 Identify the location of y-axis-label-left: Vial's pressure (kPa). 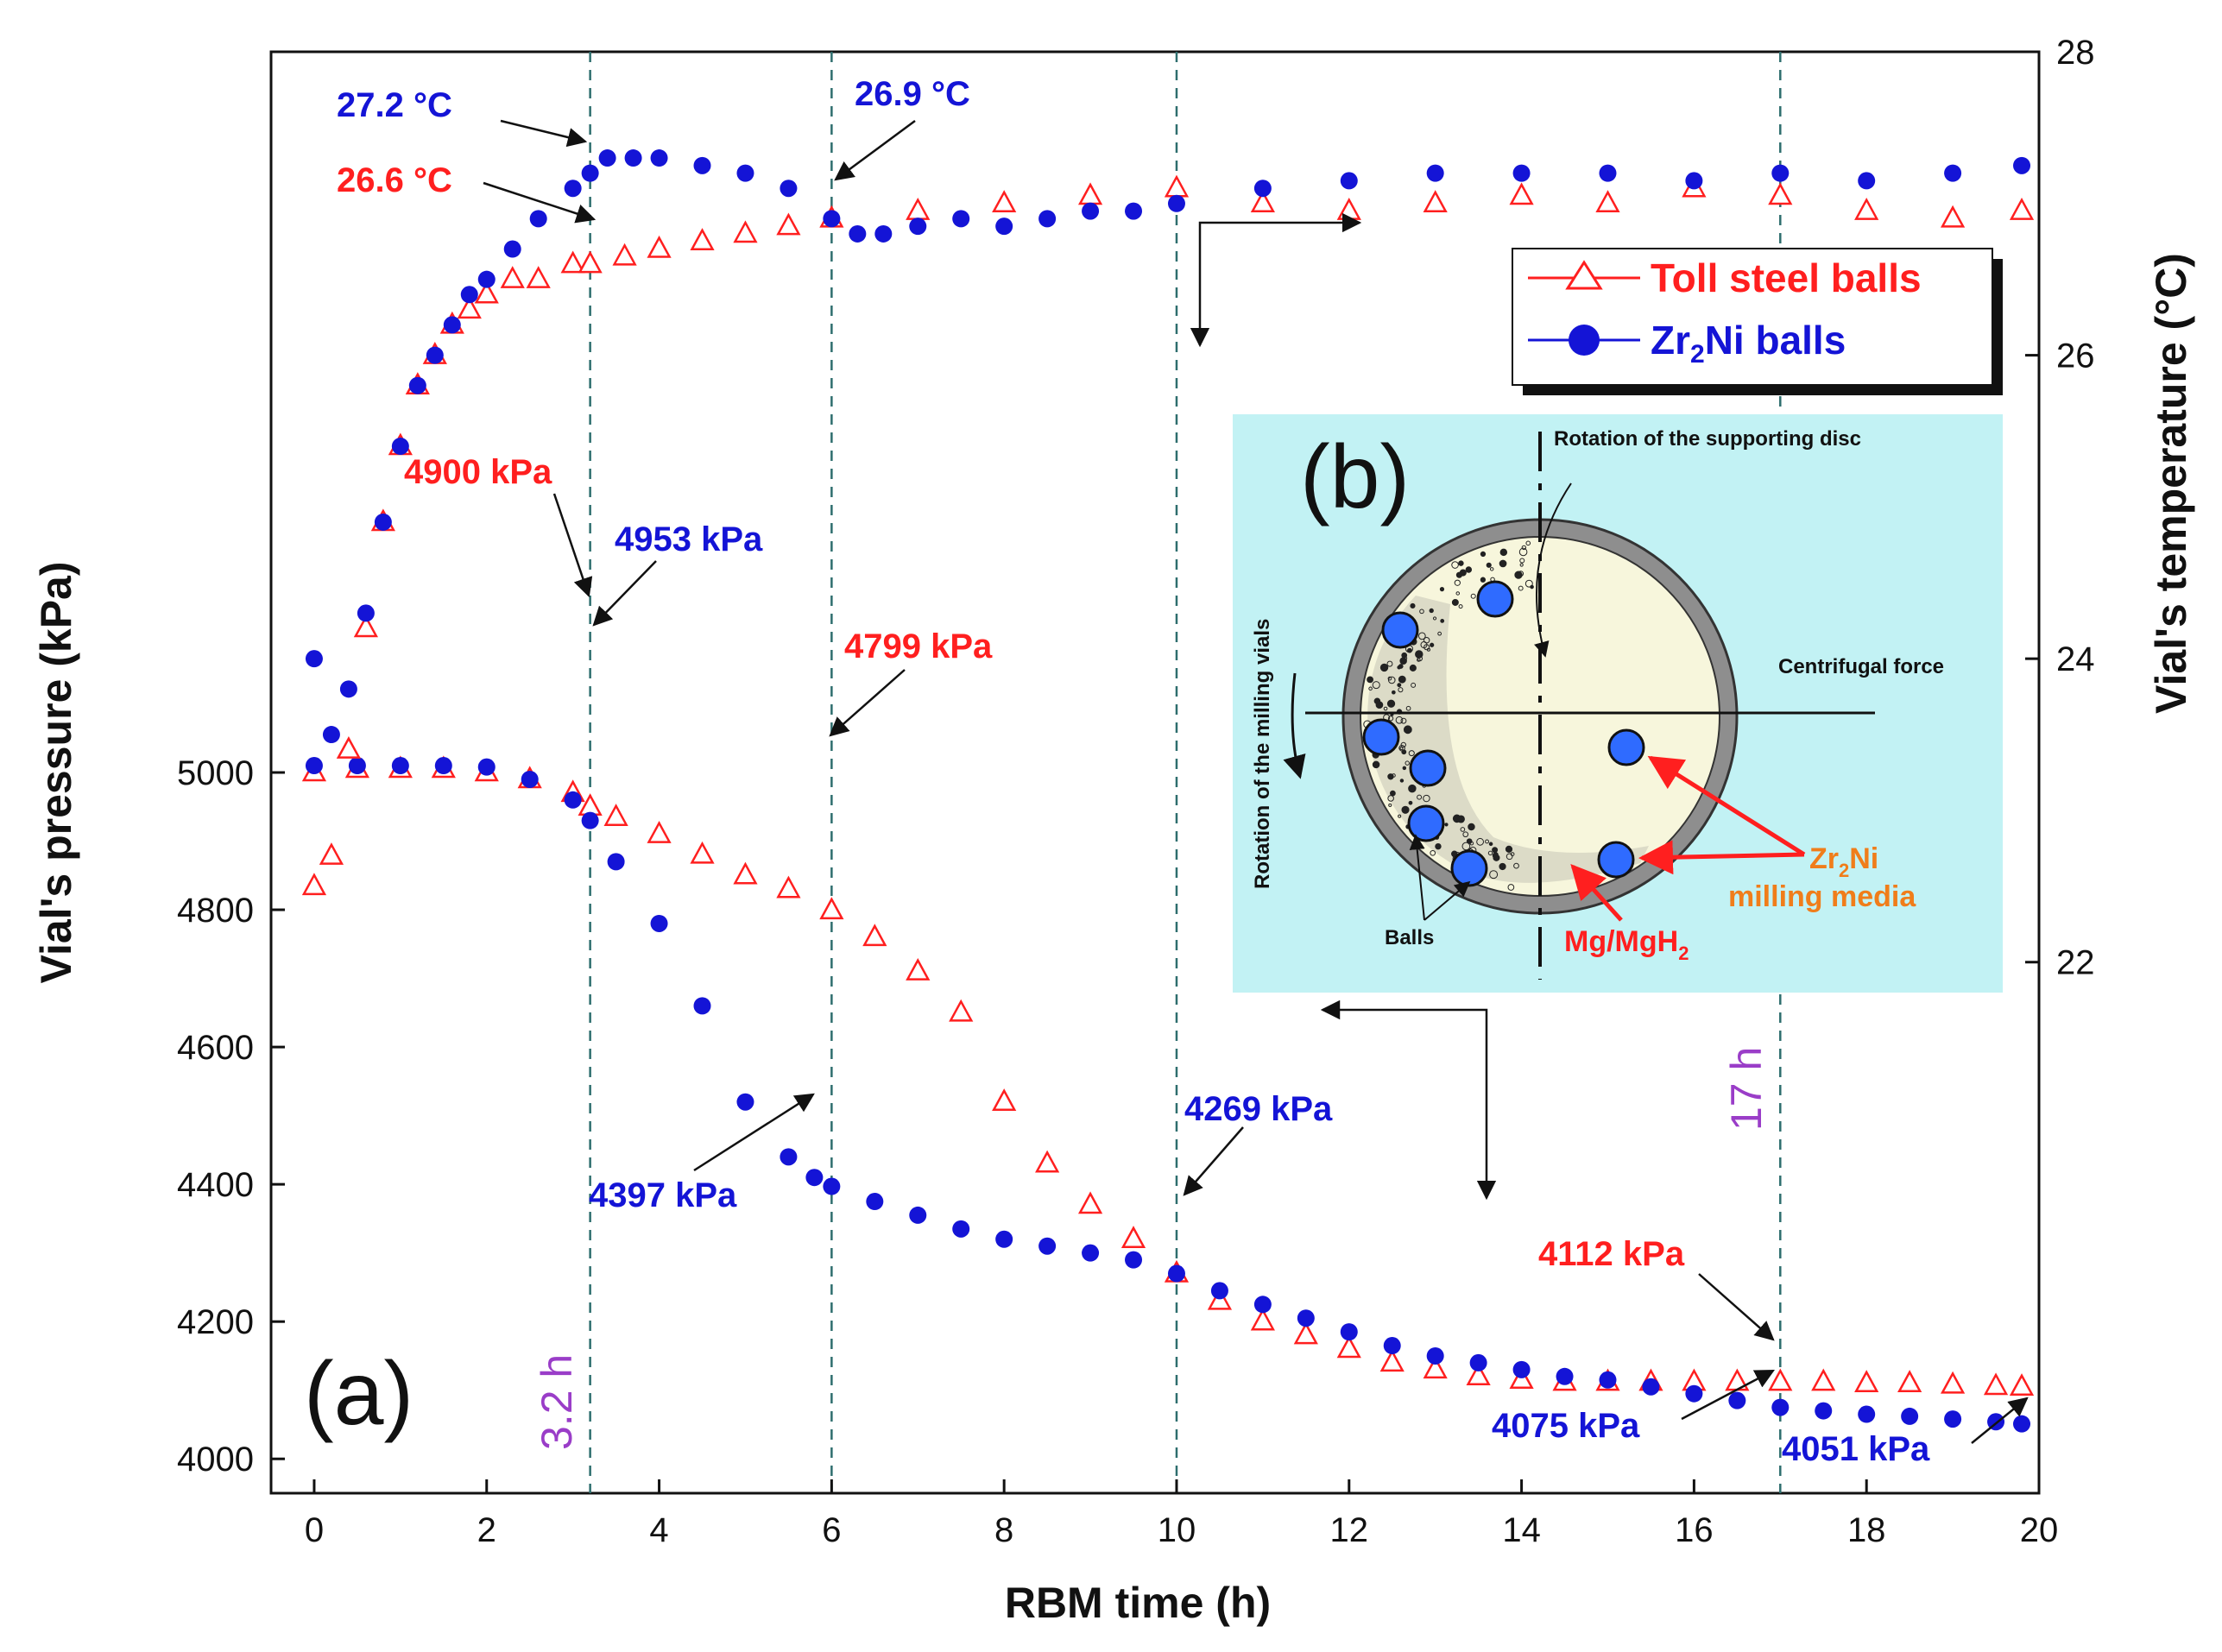
(56, 772).